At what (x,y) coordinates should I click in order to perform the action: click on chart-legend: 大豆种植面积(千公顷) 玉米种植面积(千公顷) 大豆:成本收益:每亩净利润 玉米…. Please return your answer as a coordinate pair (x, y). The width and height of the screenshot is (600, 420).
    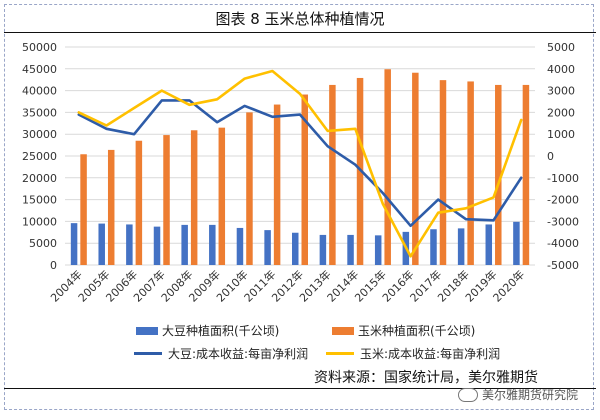
    Looking at the image, I should click on (300, 340).